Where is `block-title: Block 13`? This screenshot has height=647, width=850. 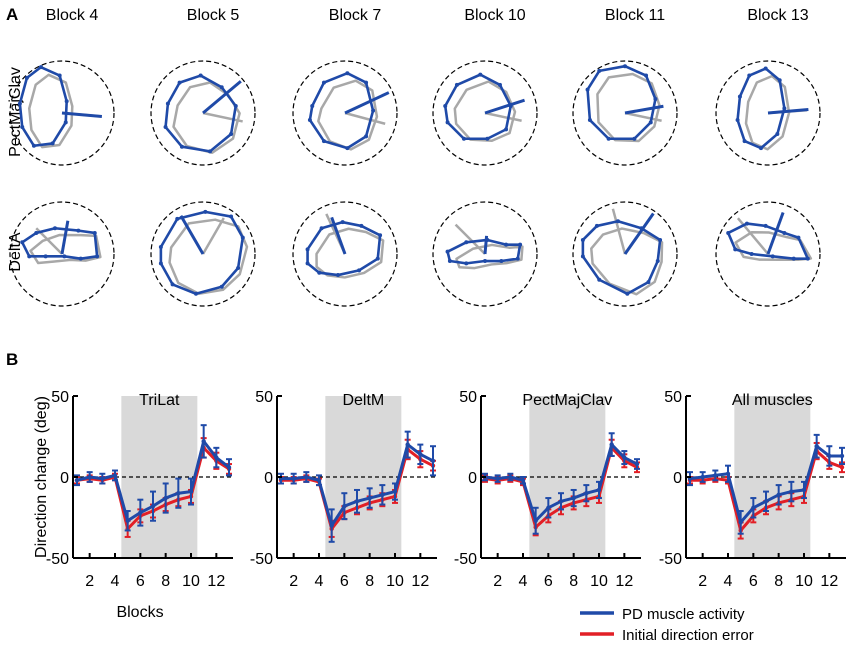
block-title: Block 13 is located at coordinates (777, 15).